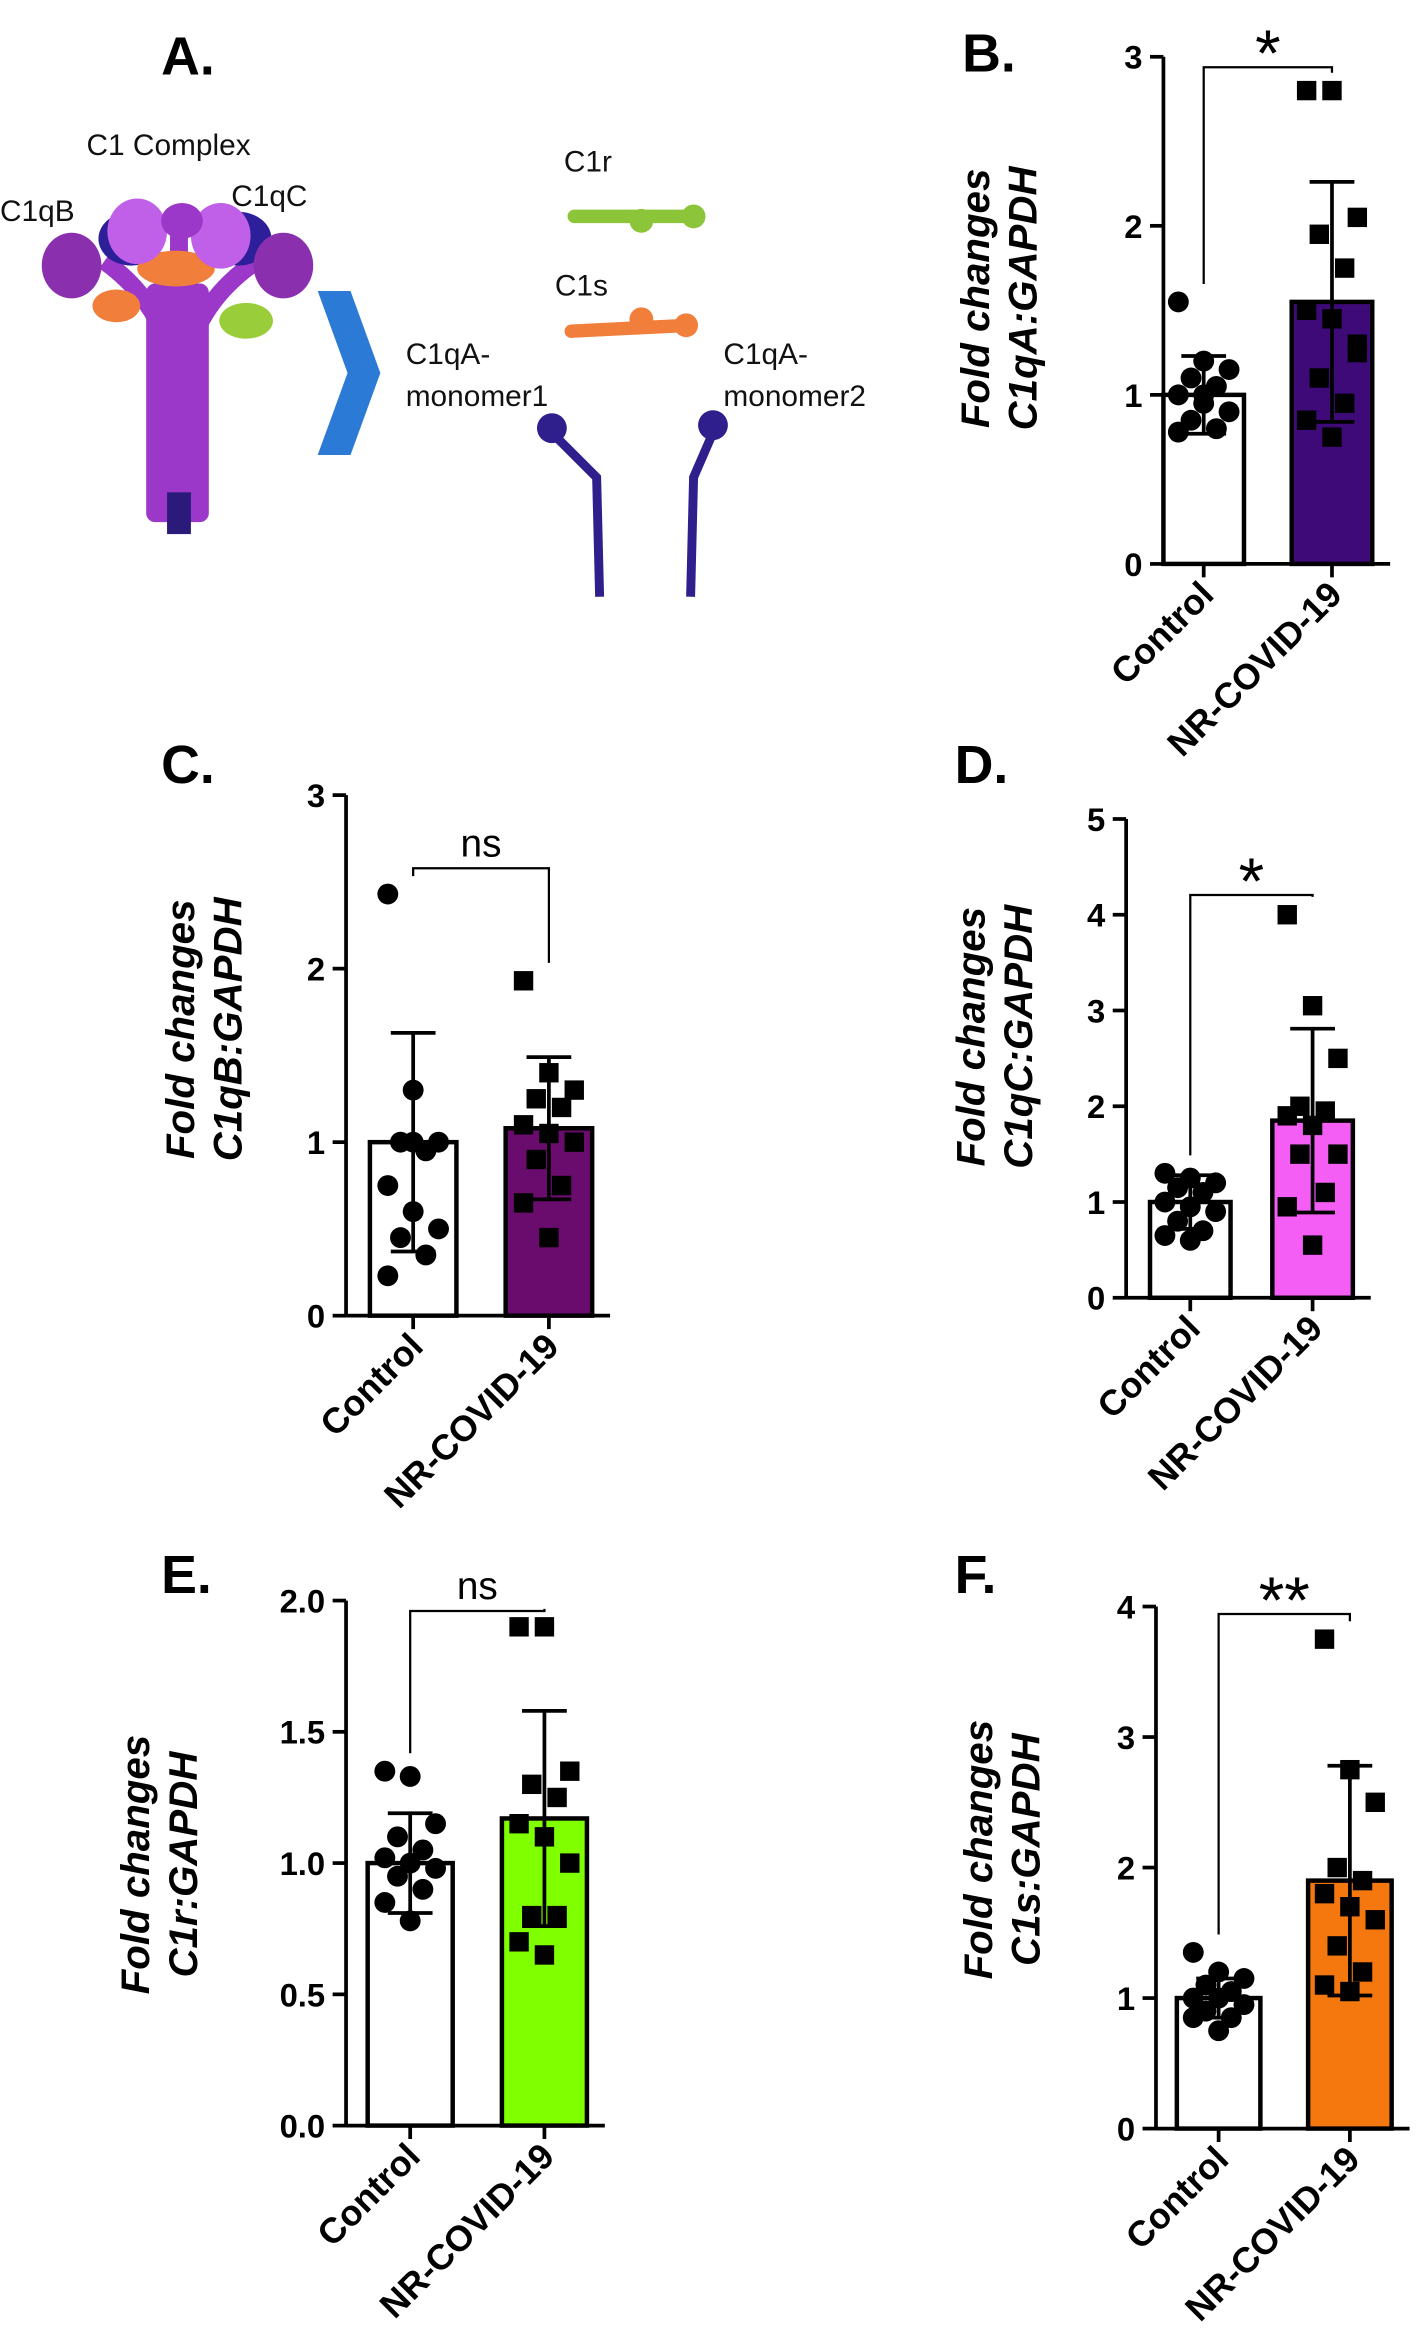 Image resolution: width=1417 pixels, height=2344 pixels. I want to click on c1s-icon, so click(630, 328).